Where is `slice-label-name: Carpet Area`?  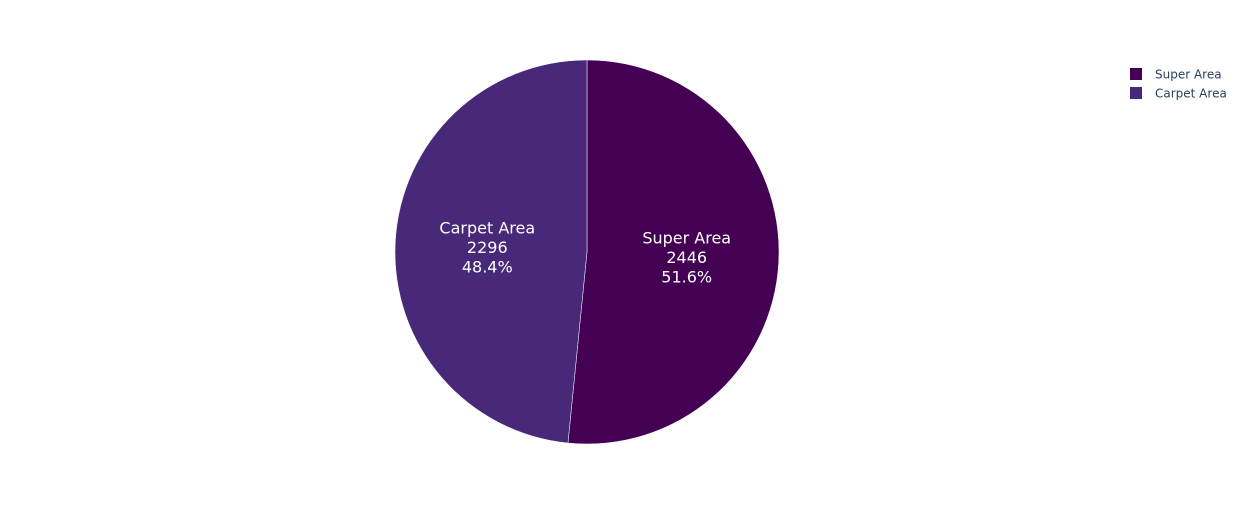 slice-label-name: Carpet Area is located at coordinates (487, 228).